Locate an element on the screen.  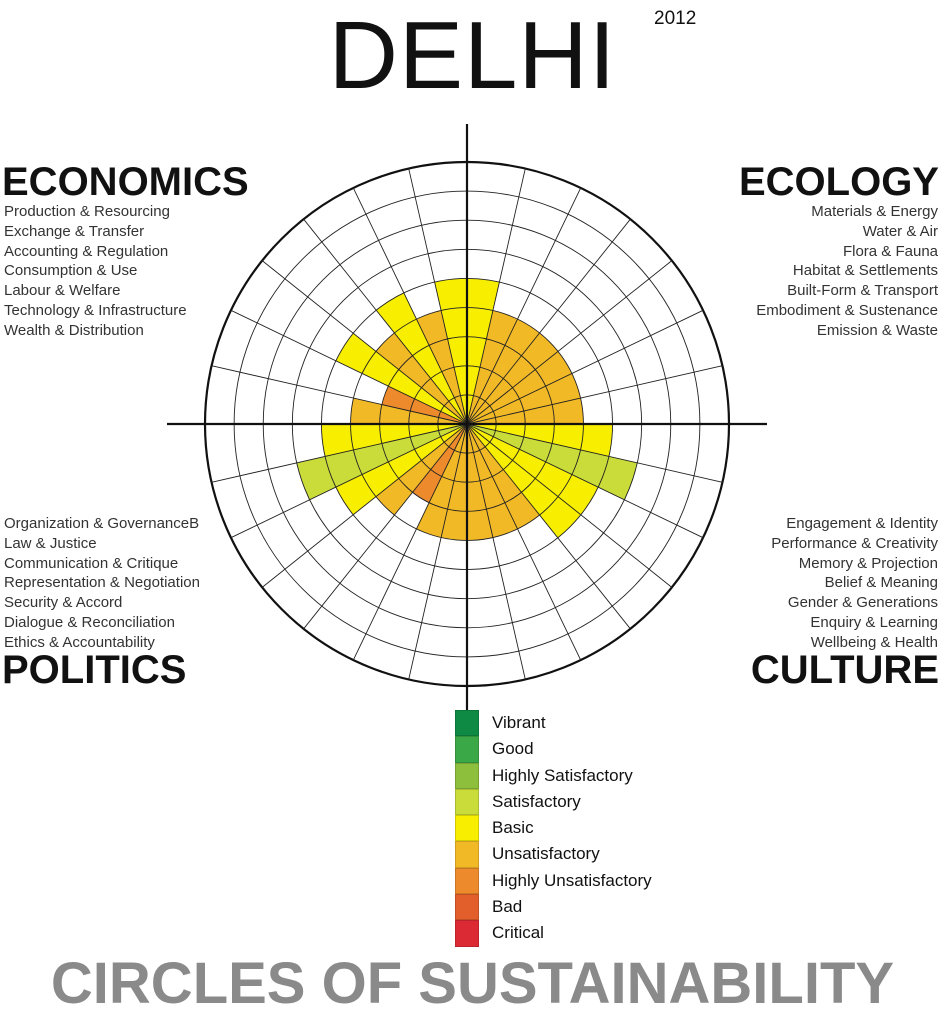
economics-item: Technology & Infrastructure is located at coordinates (95, 310).